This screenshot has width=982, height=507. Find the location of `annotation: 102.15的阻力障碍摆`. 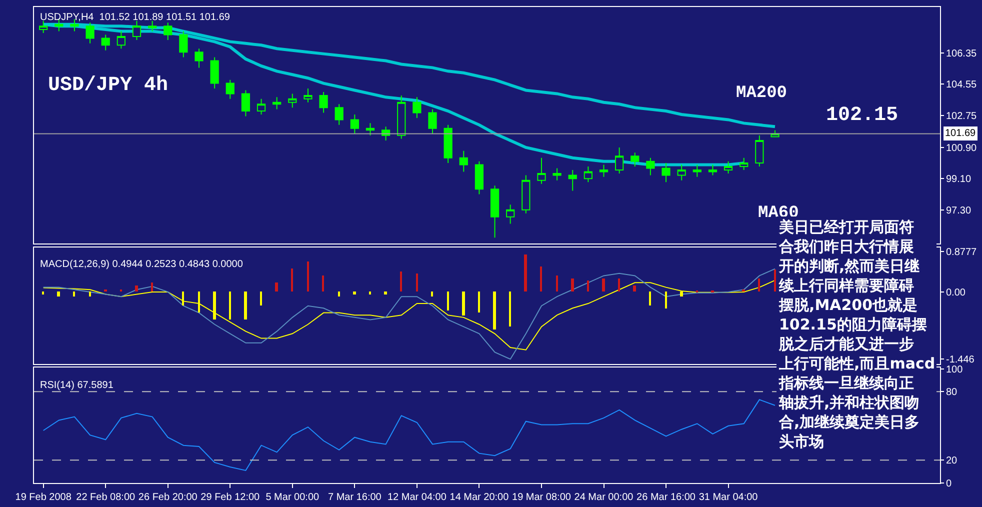

annotation: 102.15的阻力障碍摆 is located at coordinates (853, 325).